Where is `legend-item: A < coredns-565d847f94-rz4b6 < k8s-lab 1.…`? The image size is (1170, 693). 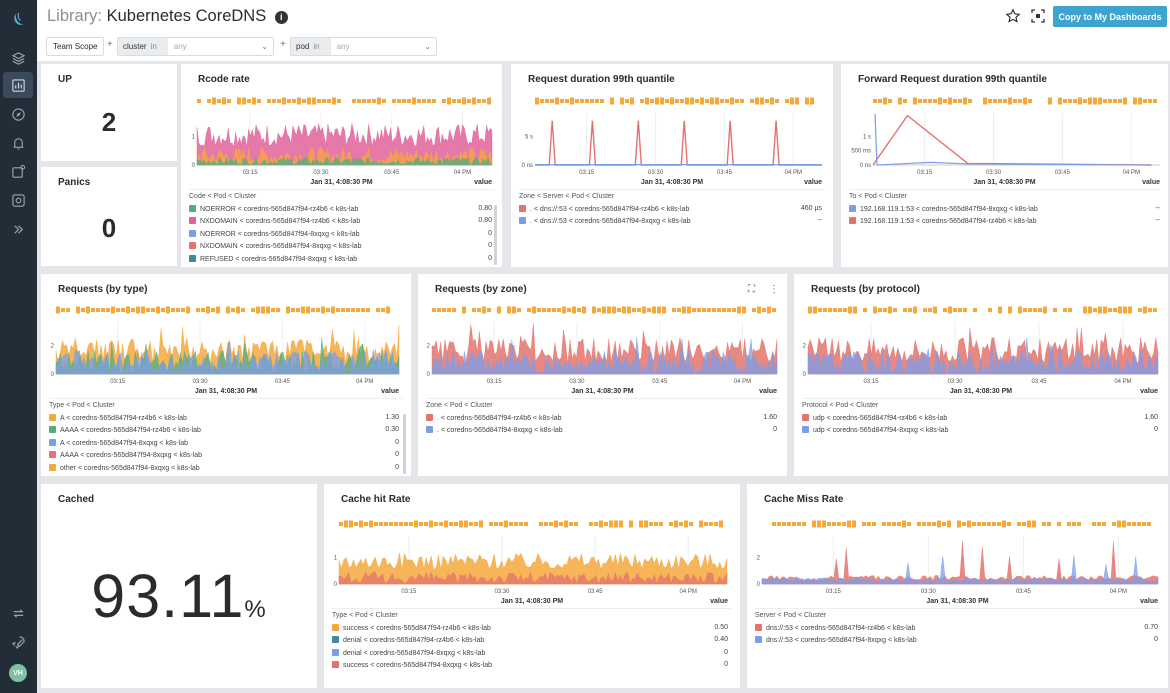 legend-item: A < coredns-565d847f94-rz4b6 < k8s-lab 1.… is located at coordinates (224, 420).